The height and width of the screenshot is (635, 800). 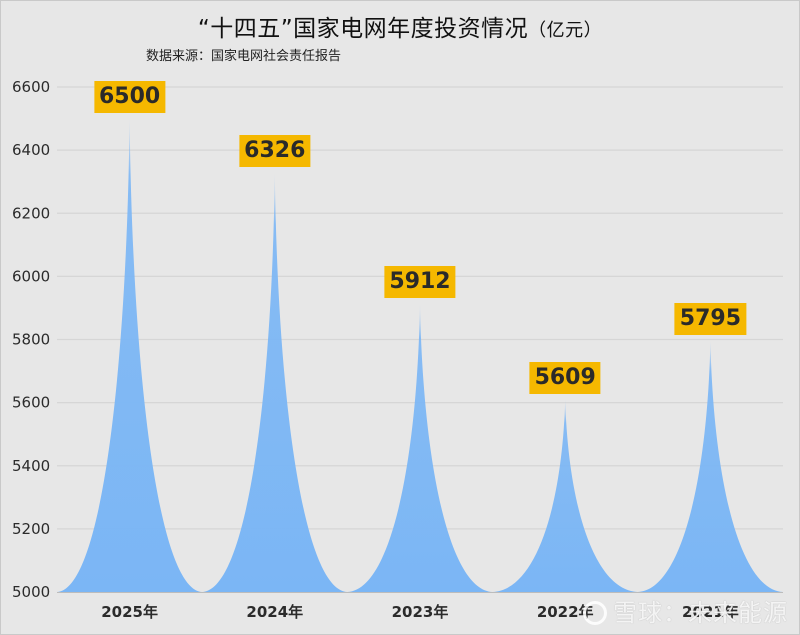 What do you see at coordinates (31, 466) in the screenshot?
I see `y-tick-label: 5400` at bounding box center [31, 466].